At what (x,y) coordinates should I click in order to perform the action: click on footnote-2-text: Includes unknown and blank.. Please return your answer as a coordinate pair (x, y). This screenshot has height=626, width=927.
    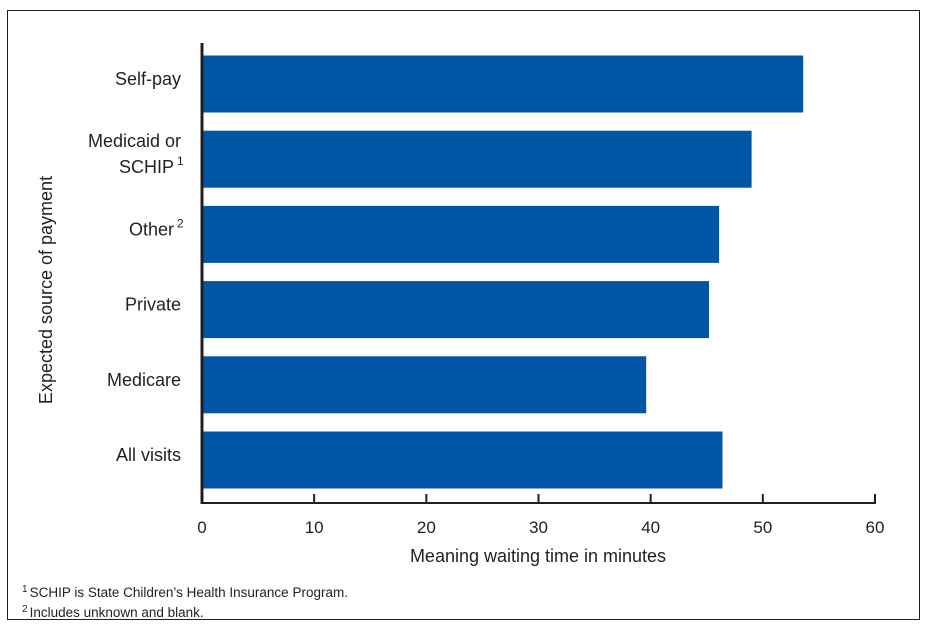
    Looking at the image, I should click on (116, 612).